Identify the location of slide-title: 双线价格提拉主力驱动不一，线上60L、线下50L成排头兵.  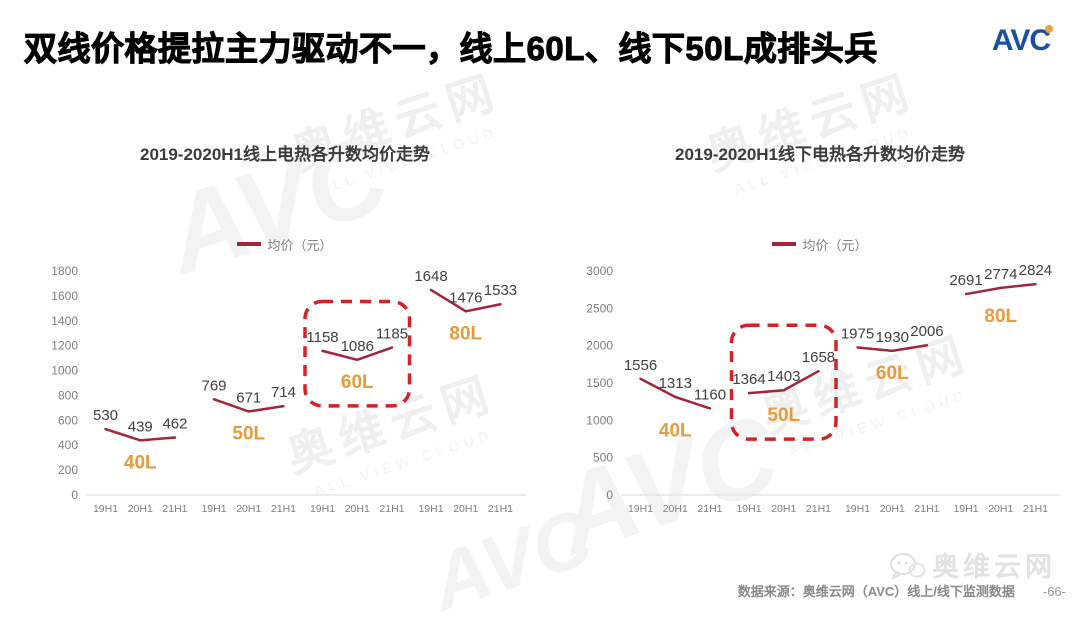
(451, 49).